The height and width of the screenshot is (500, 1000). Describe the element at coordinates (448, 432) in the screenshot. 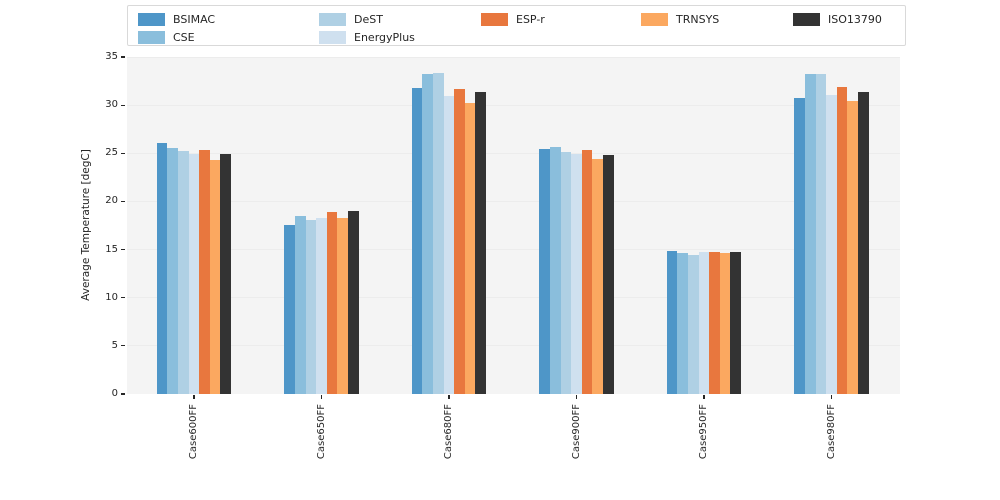

I see `x-tick-label: Case680FF` at that location.